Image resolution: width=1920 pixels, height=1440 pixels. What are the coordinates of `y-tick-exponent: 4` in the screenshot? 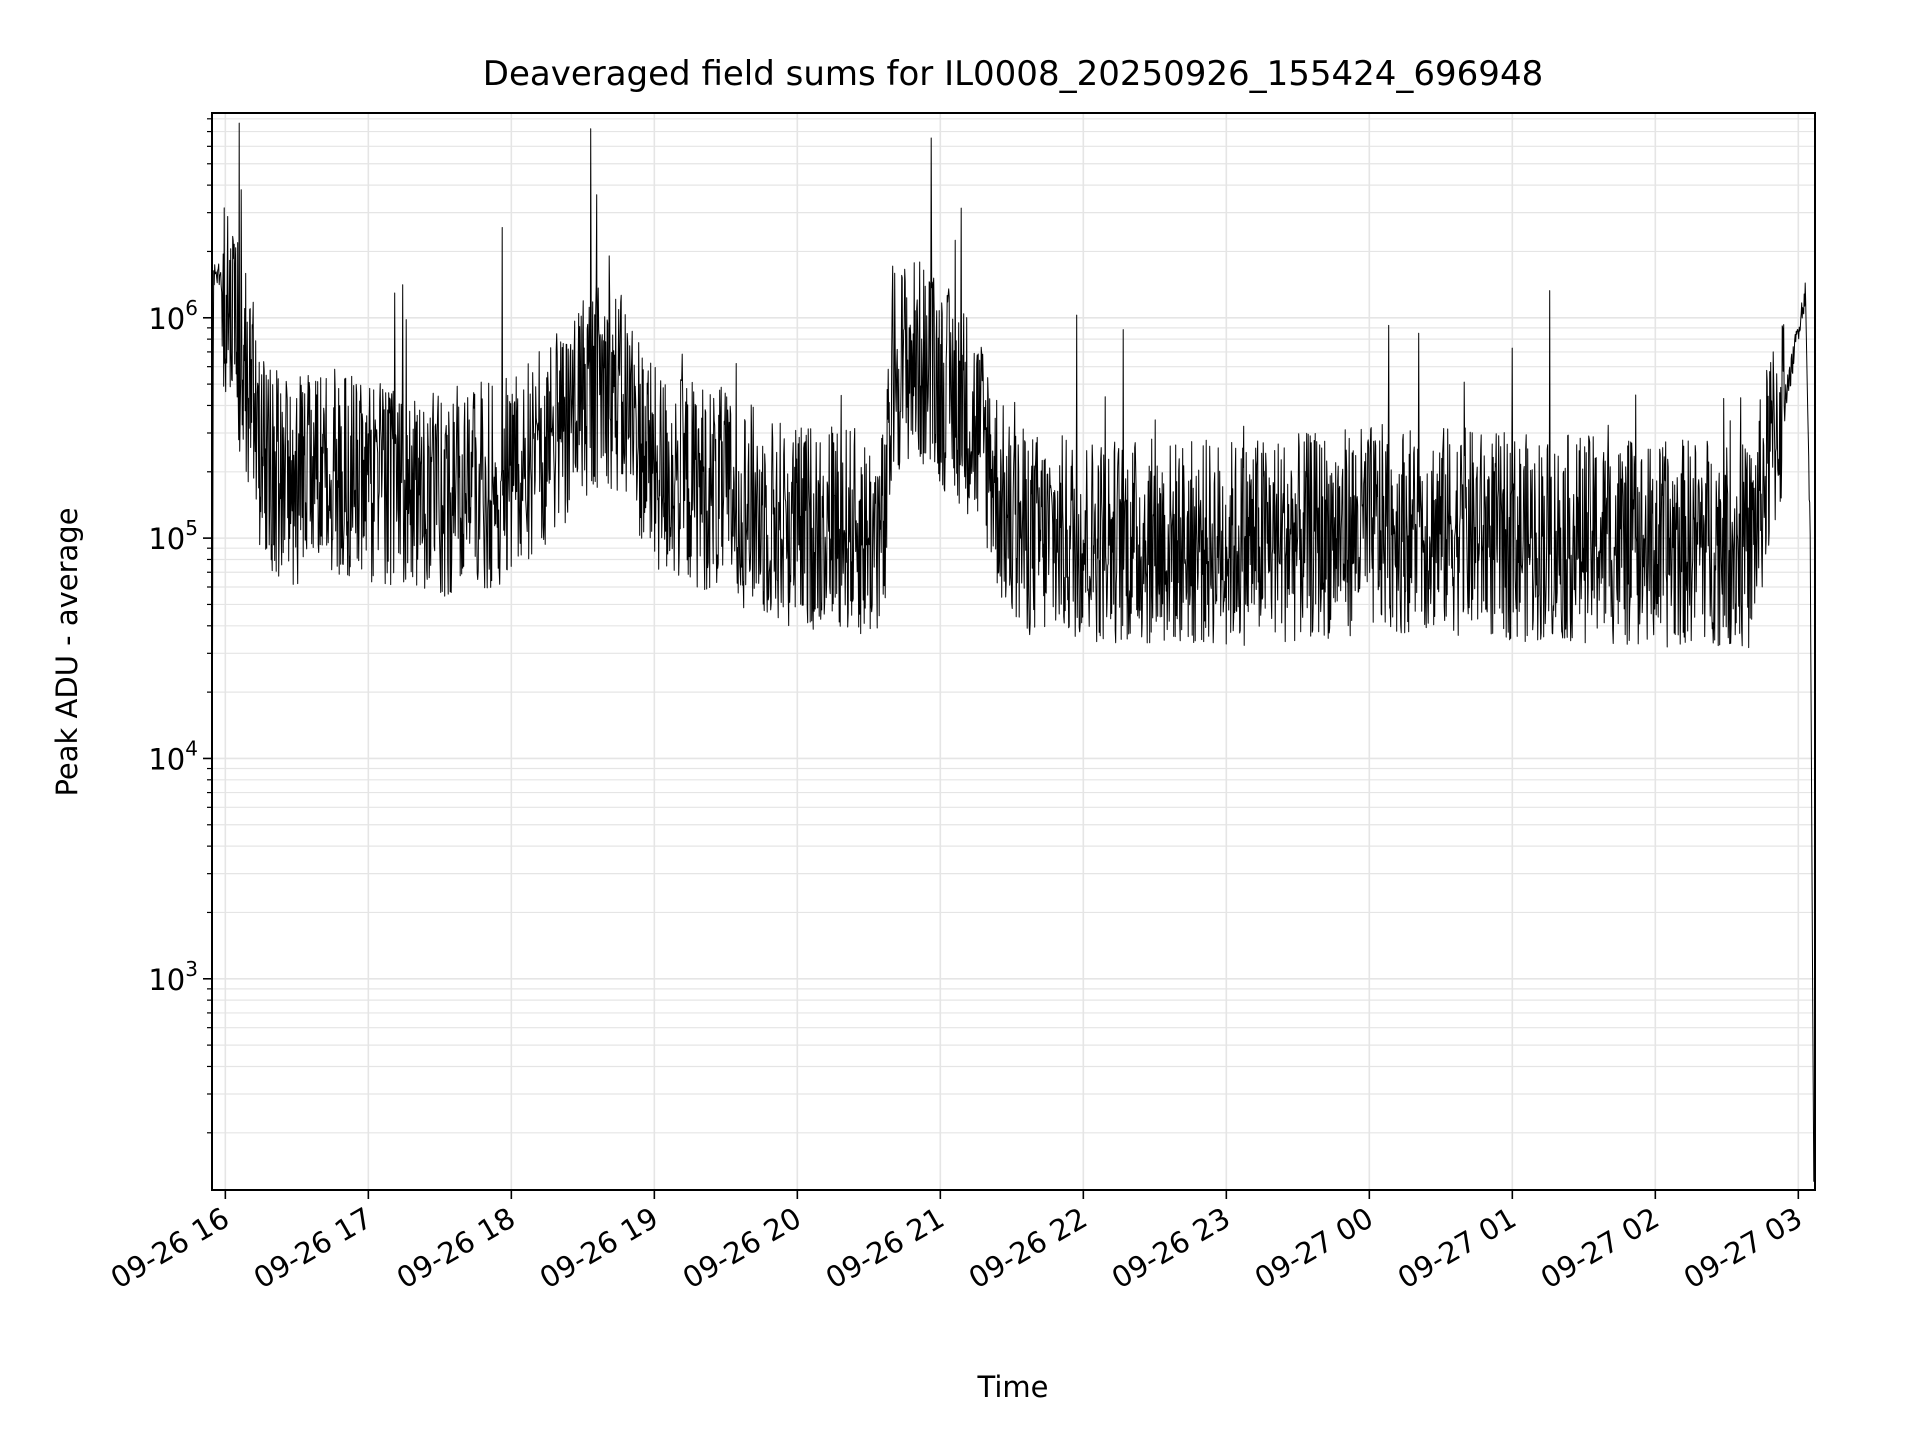 It's located at (191, 748).